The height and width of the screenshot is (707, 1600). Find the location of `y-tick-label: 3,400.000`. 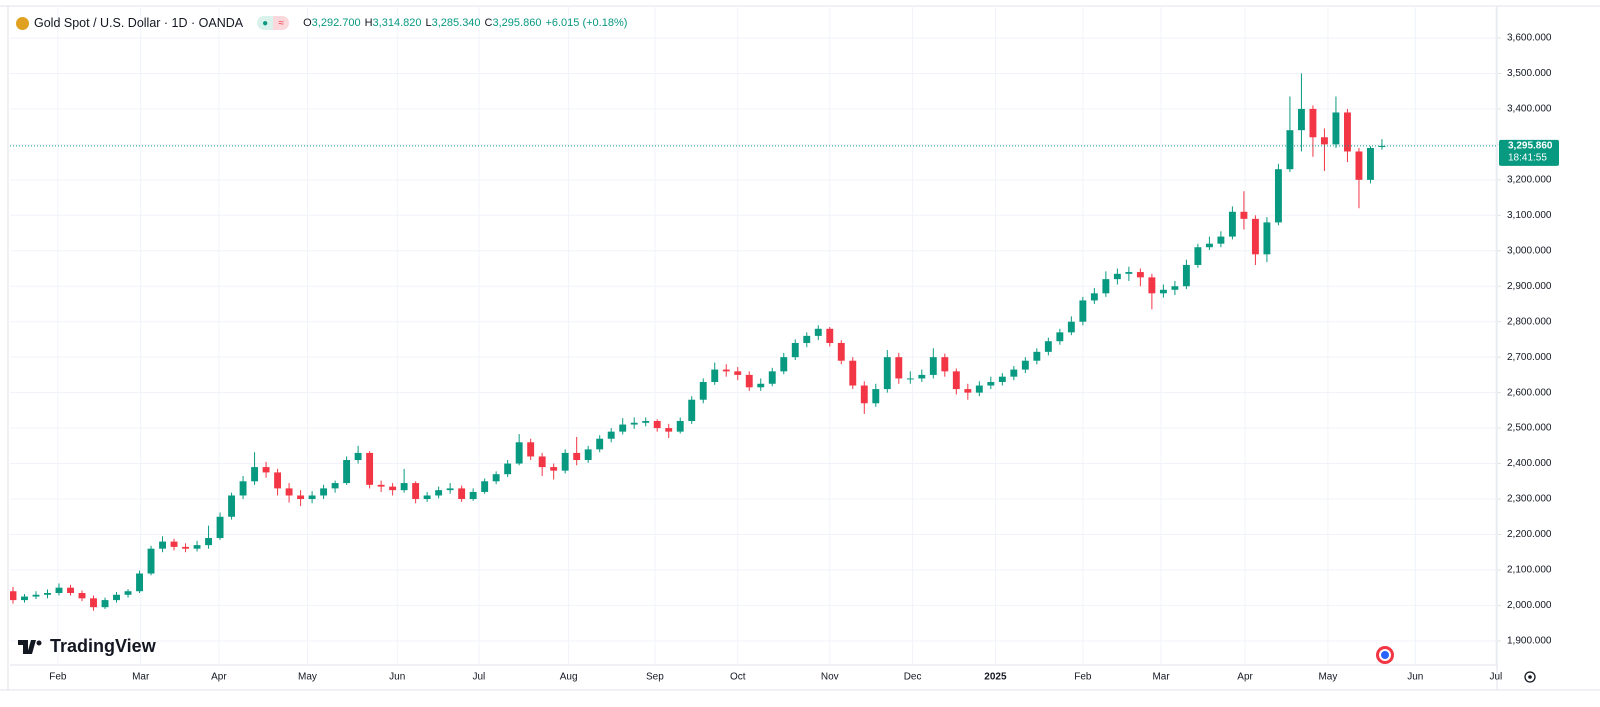

y-tick-label: 3,400.000 is located at coordinates (1529, 109).